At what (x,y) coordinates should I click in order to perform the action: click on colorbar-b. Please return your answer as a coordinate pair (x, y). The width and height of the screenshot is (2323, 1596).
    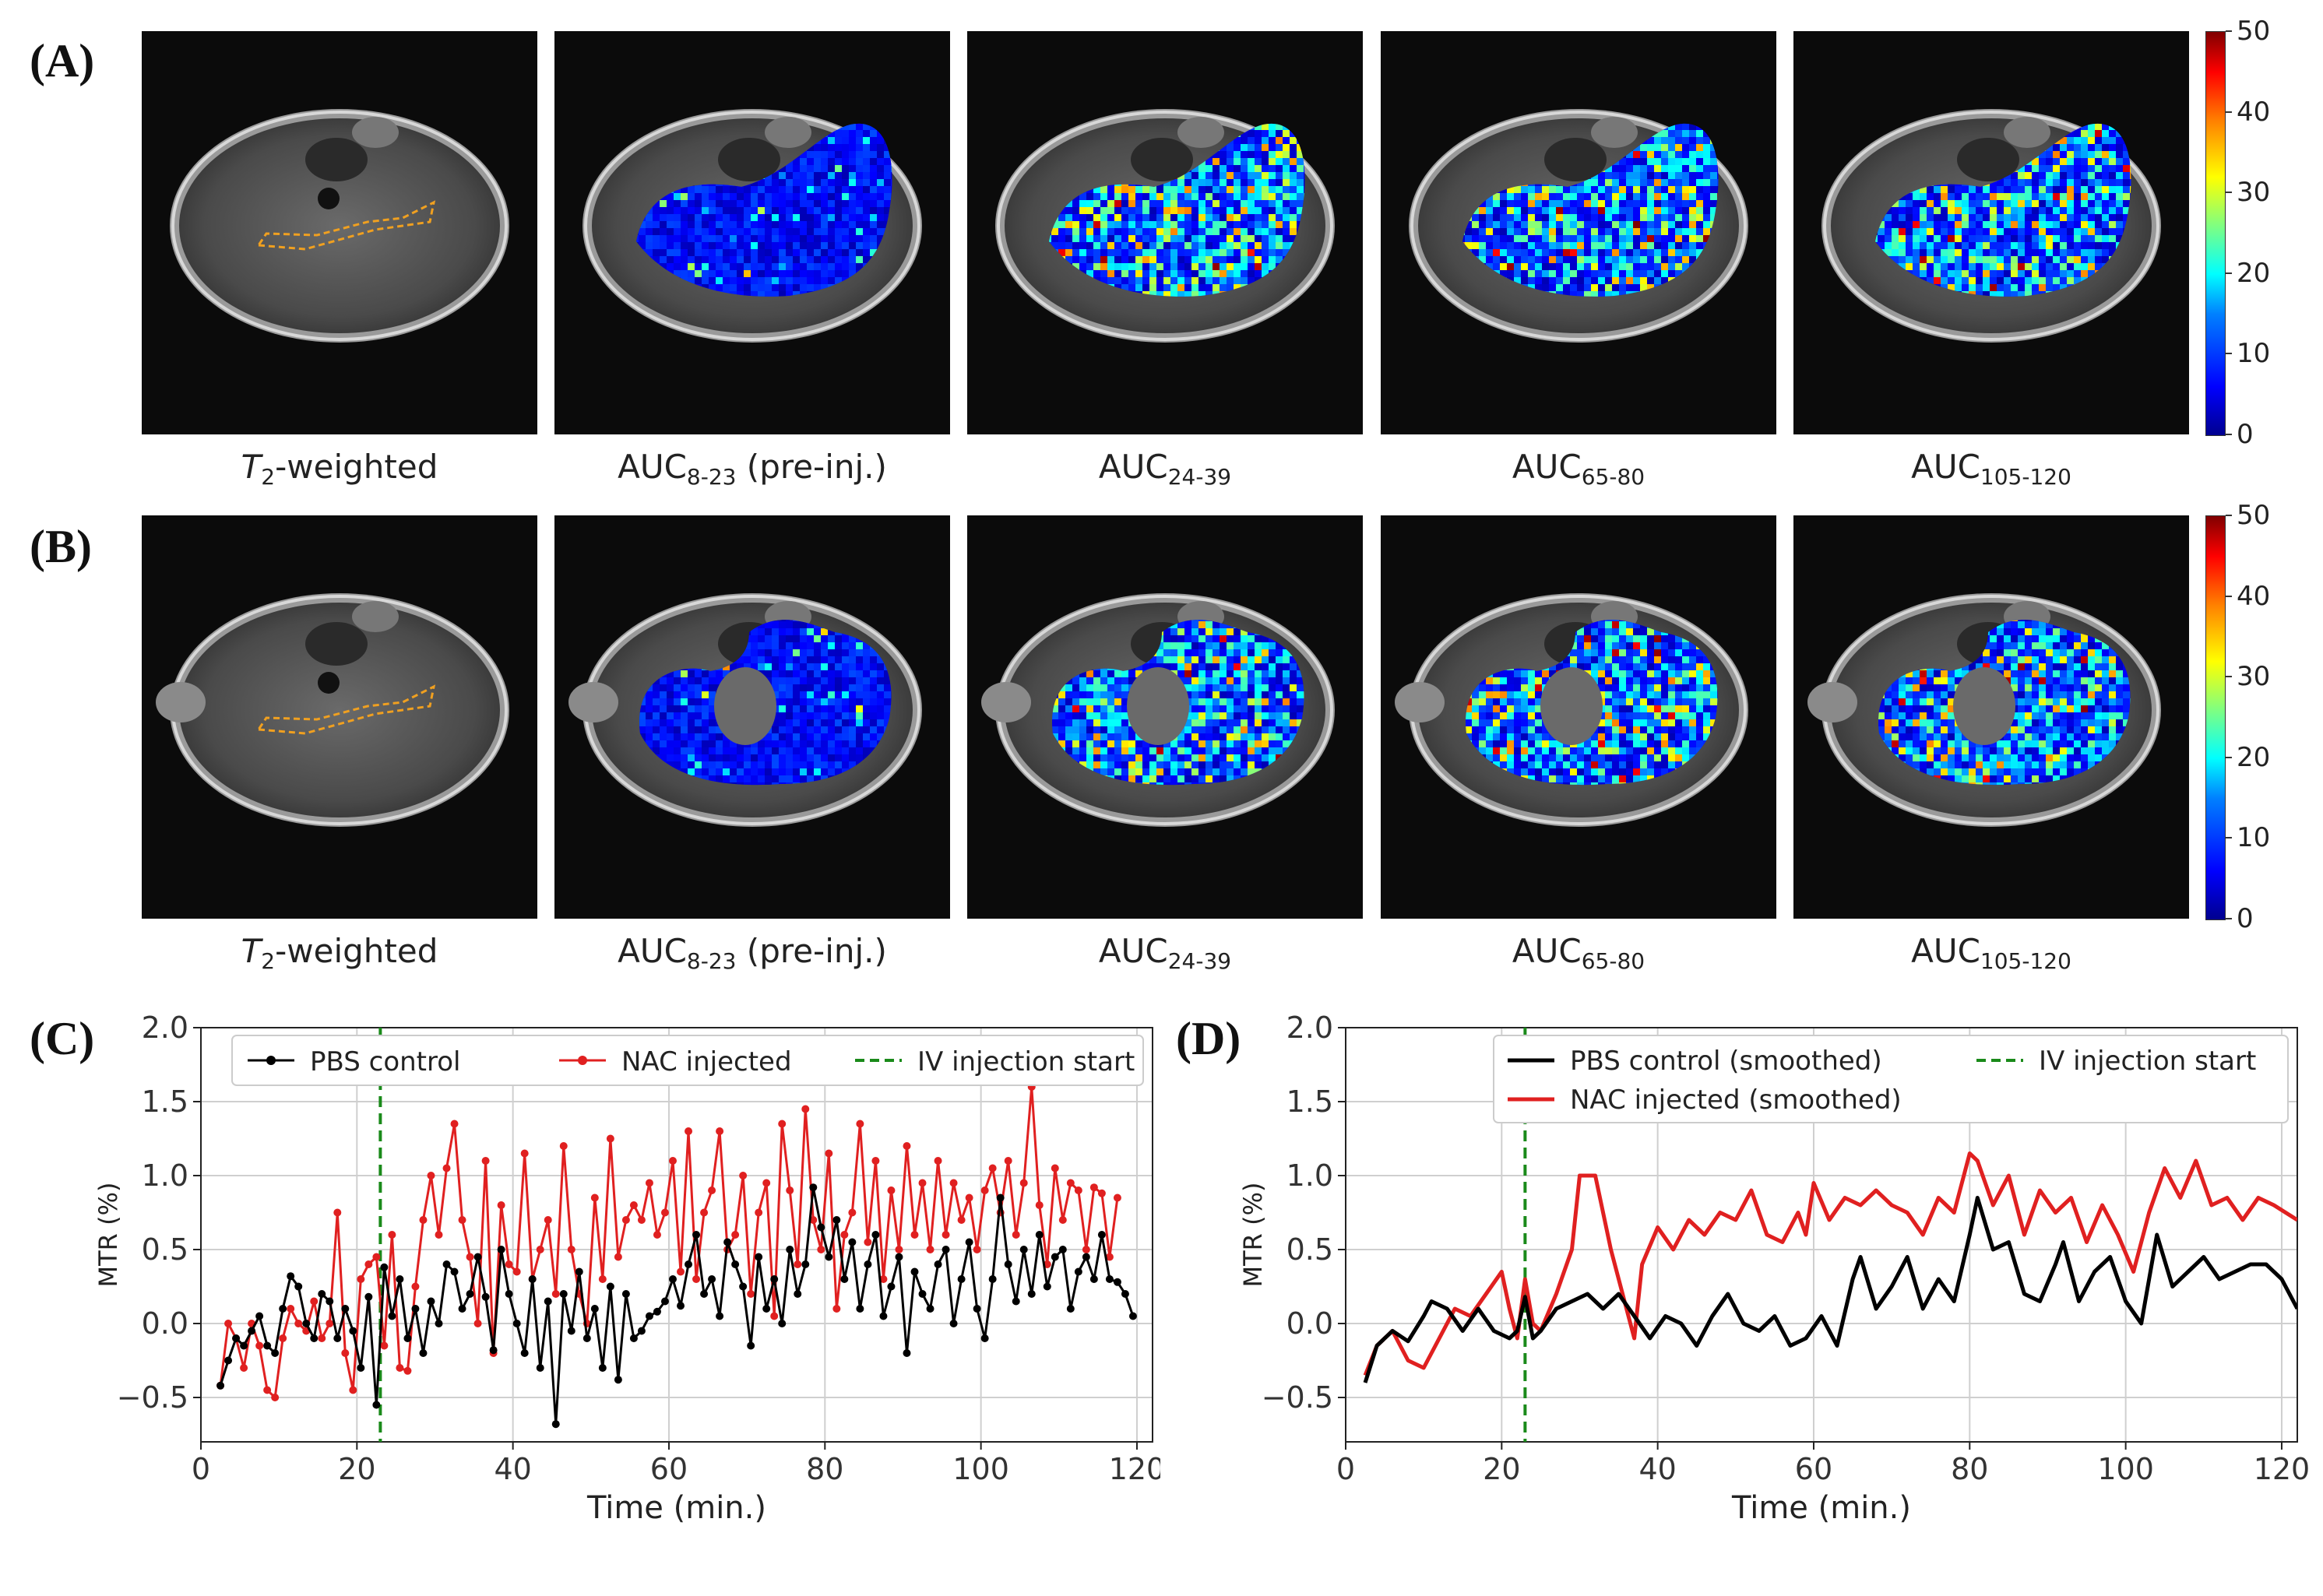
    Looking at the image, I should click on (2215, 717).